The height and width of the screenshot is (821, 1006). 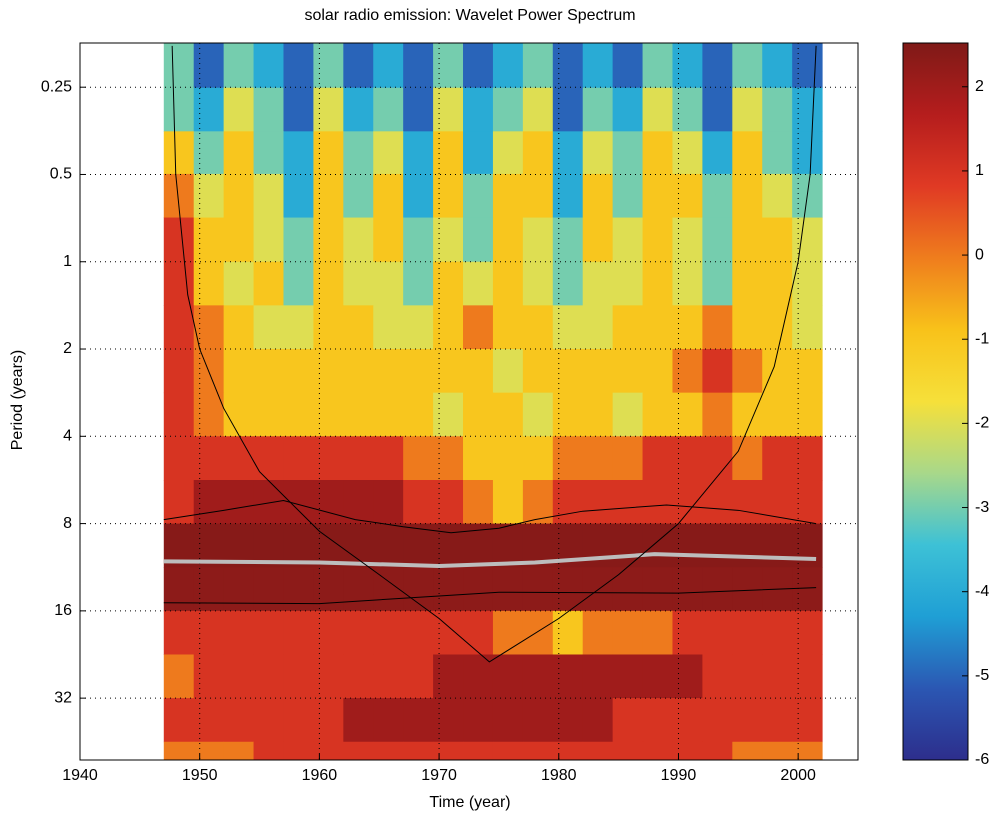 What do you see at coordinates (67, 261) in the screenshot?
I see `y-tick-label: 1` at bounding box center [67, 261].